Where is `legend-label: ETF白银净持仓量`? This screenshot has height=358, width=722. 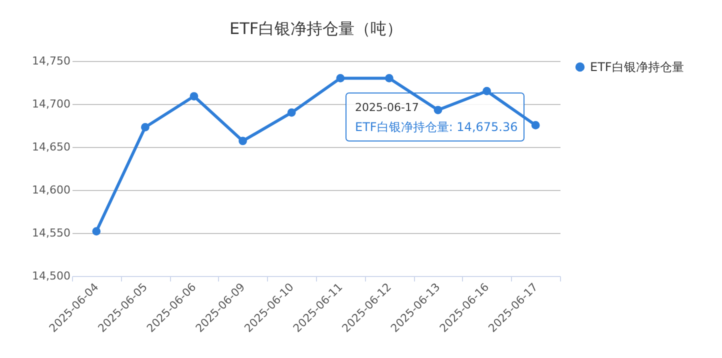 legend-label: ETF白银净持仓量 is located at coordinates (637, 67).